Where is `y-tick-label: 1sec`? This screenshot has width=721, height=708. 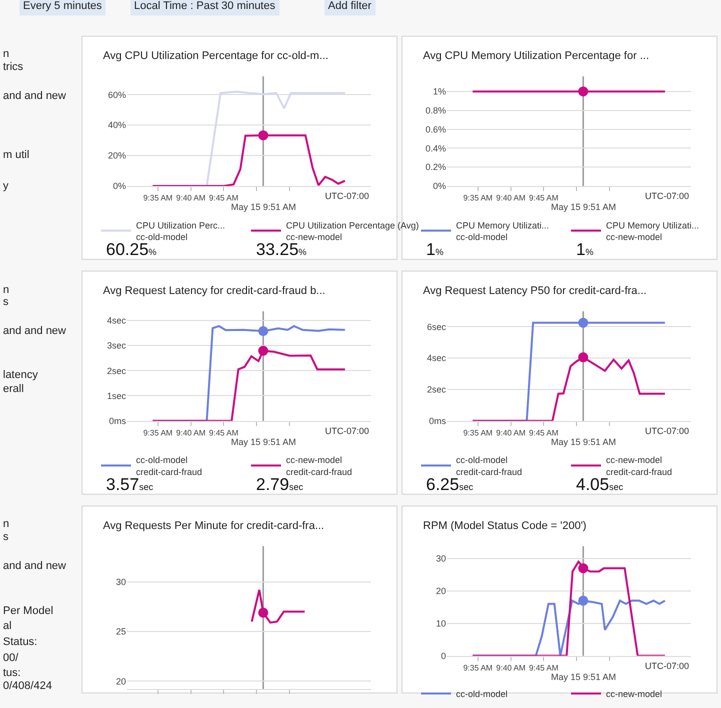
y-tick-label: 1sec is located at coordinates (116, 395).